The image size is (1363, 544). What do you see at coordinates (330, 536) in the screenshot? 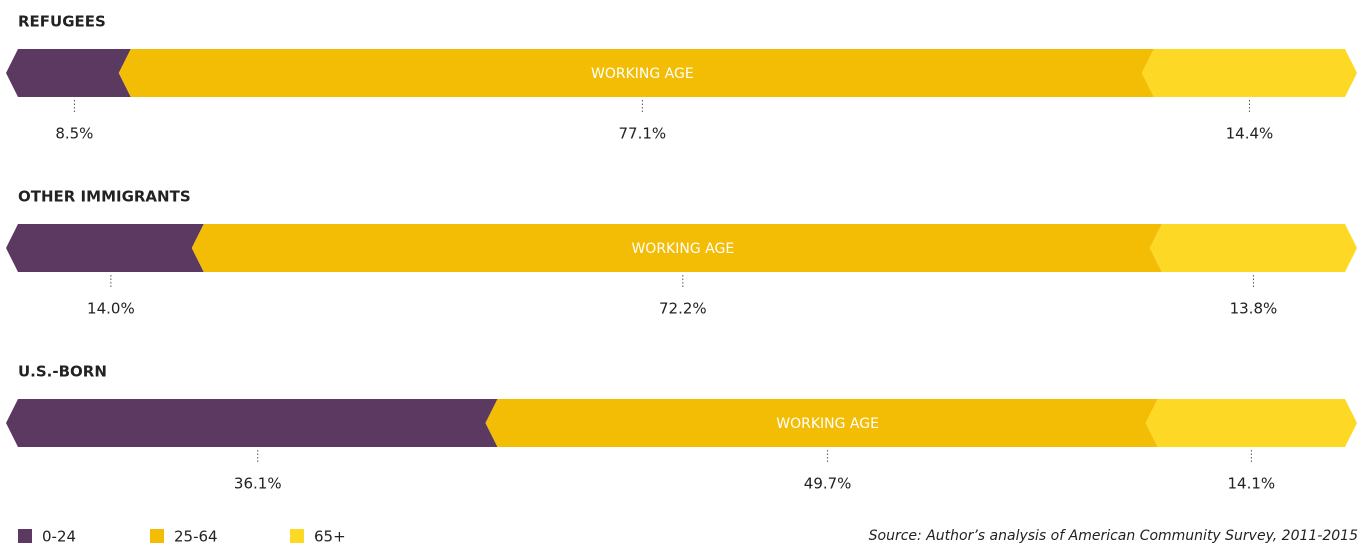
I see `legend-label: 65+` at bounding box center [330, 536].